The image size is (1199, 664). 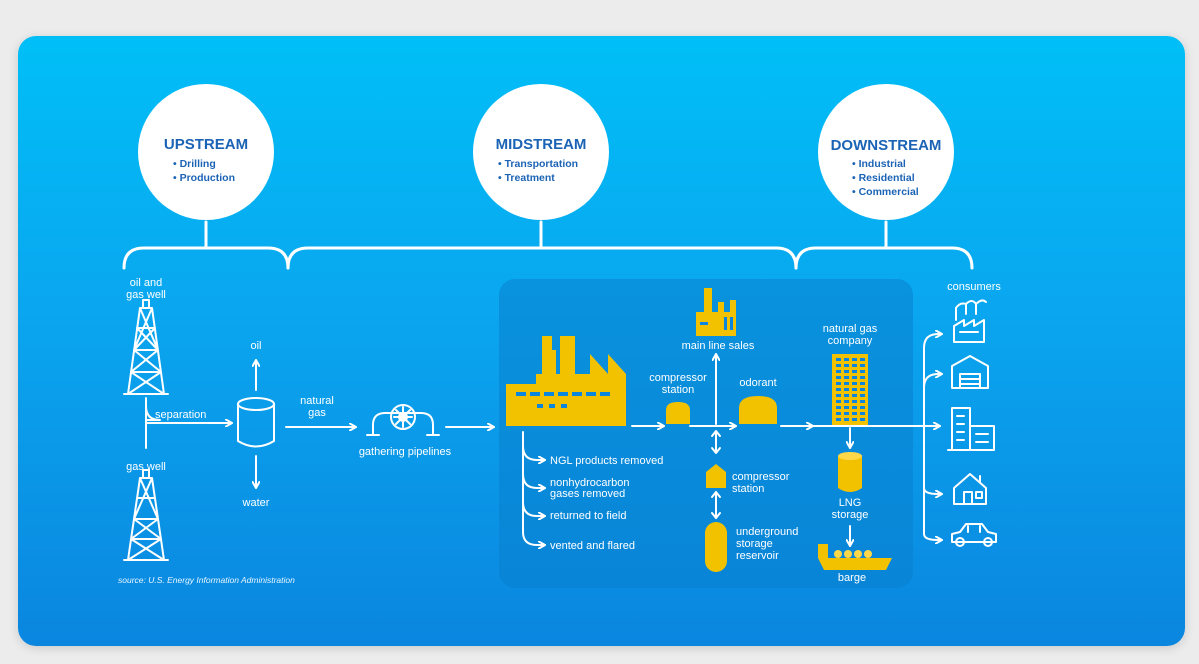 I want to click on car-icon, so click(x=974, y=535).